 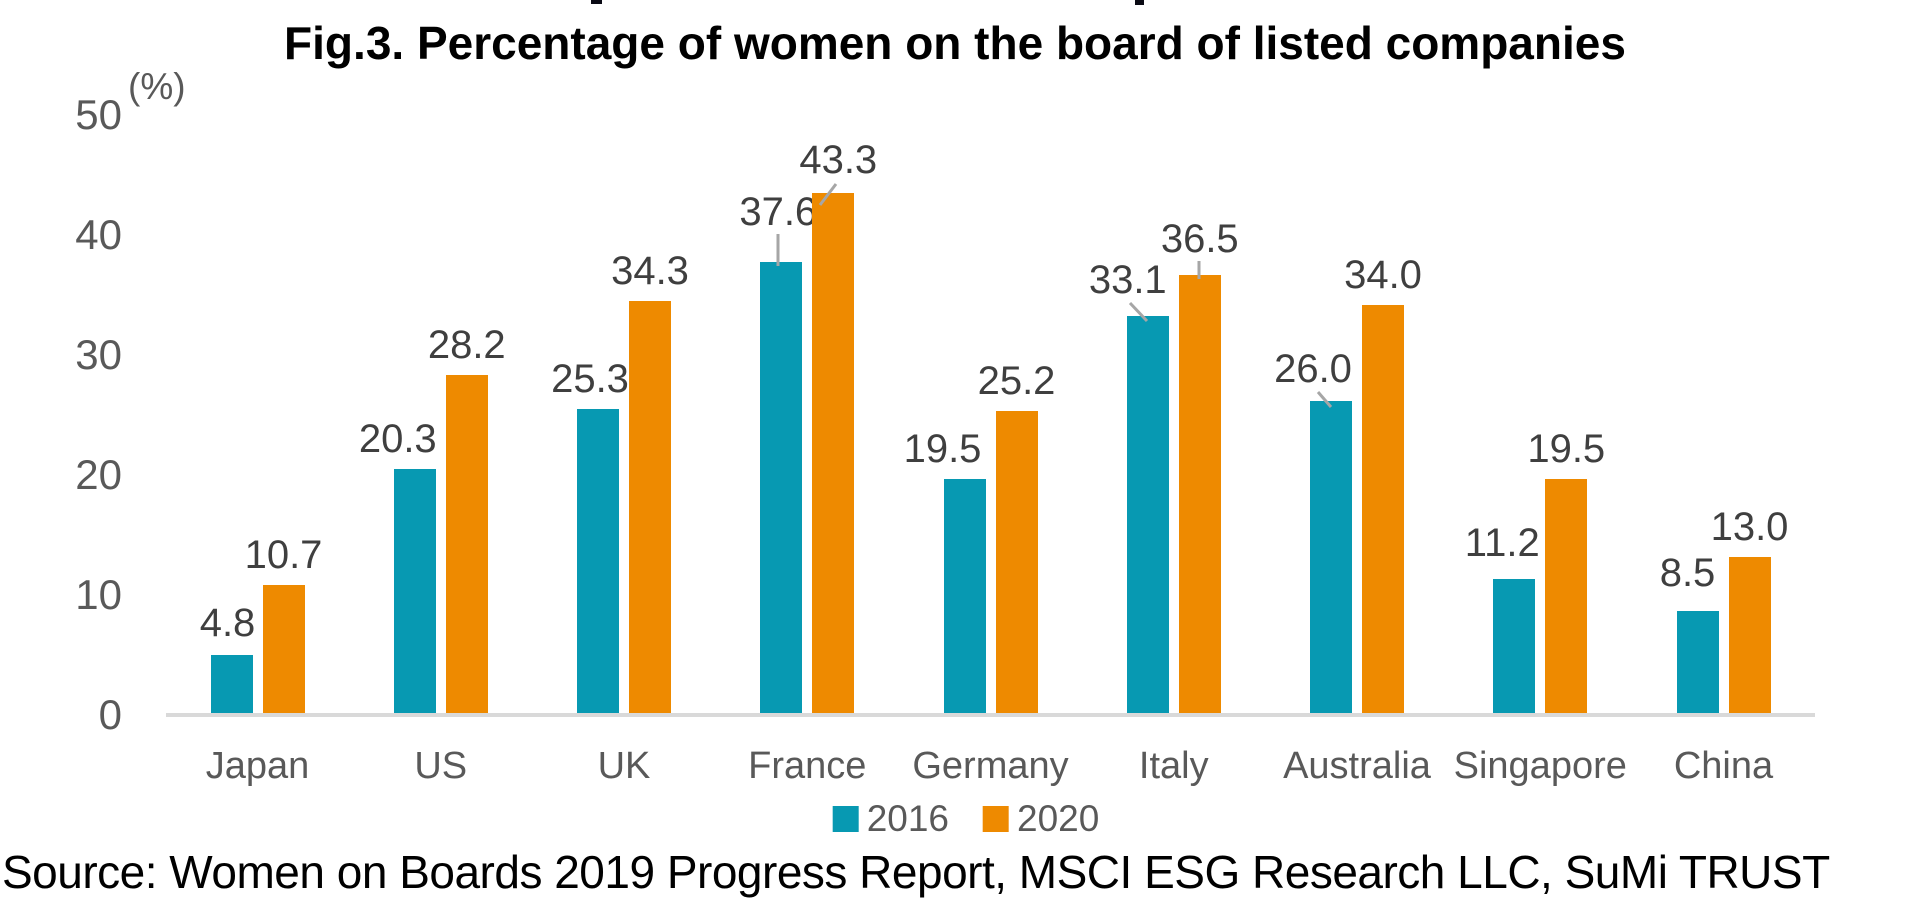 I want to click on bar-2020-uk, so click(x=650, y=507).